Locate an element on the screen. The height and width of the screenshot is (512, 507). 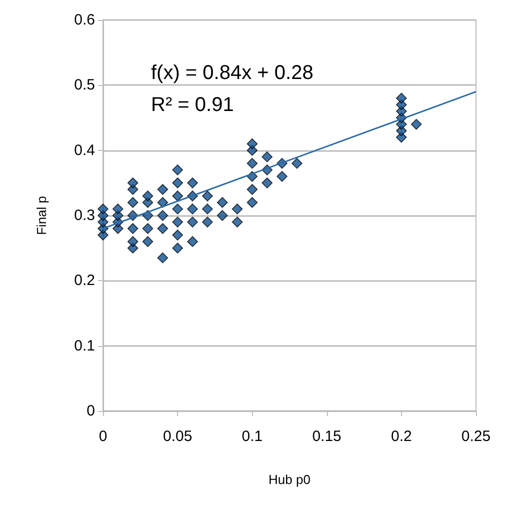
y-tick-label: 0.2 is located at coordinates (84, 281).